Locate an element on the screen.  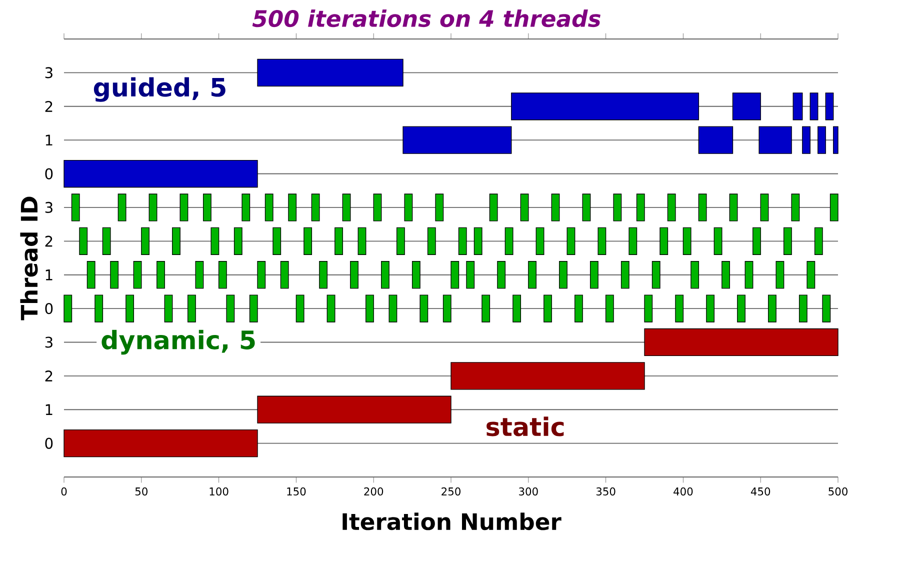
annotation: dynamic, 5 is located at coordinates (178, 342).